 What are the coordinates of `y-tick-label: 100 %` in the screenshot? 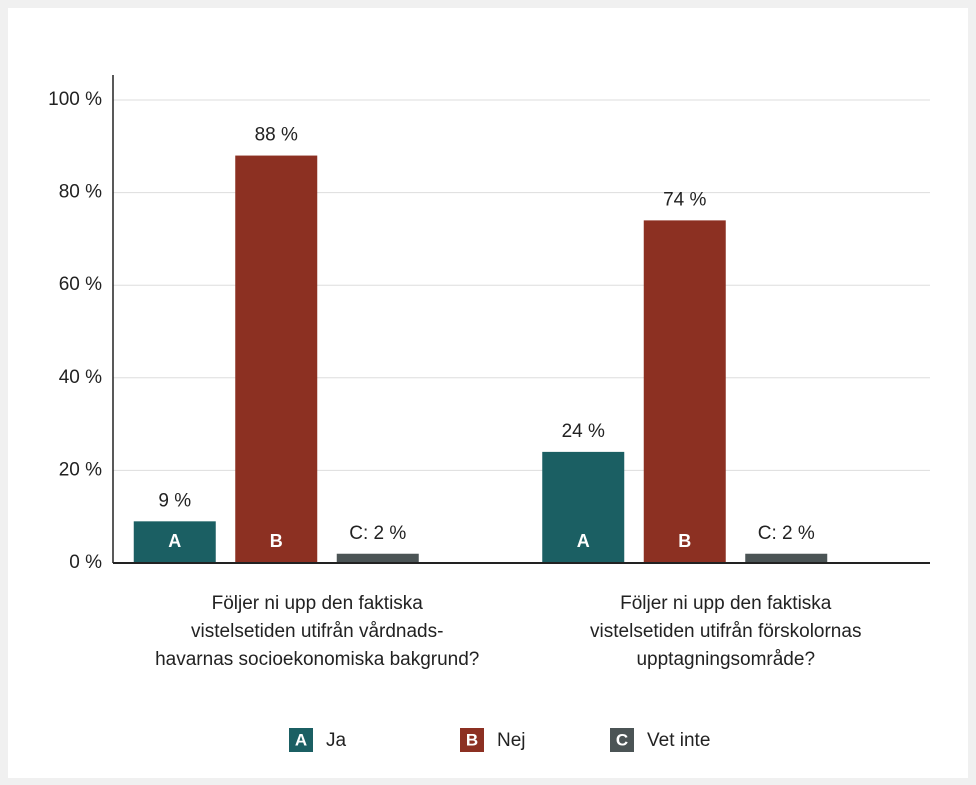 It's located at (75, 99).